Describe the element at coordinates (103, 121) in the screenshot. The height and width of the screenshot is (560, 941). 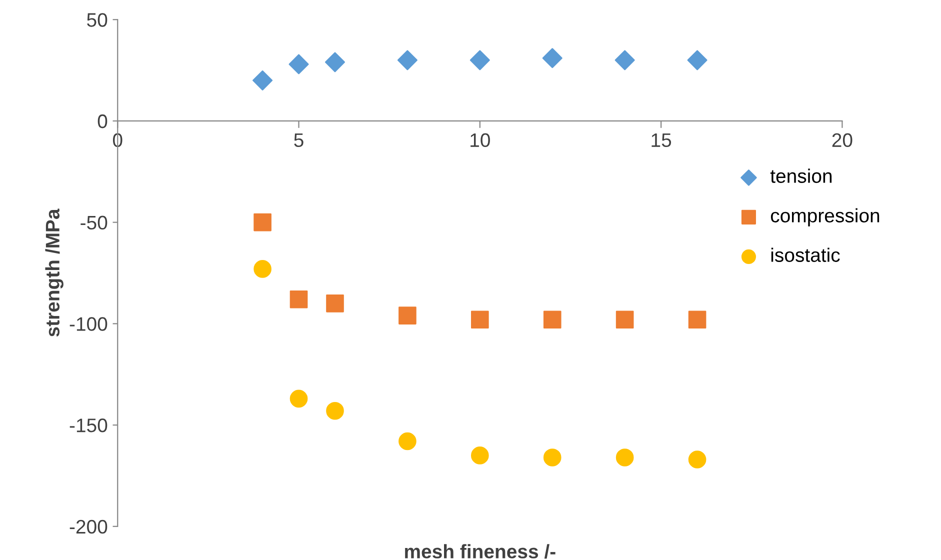
I see `y-tick-label: 0` at that location.